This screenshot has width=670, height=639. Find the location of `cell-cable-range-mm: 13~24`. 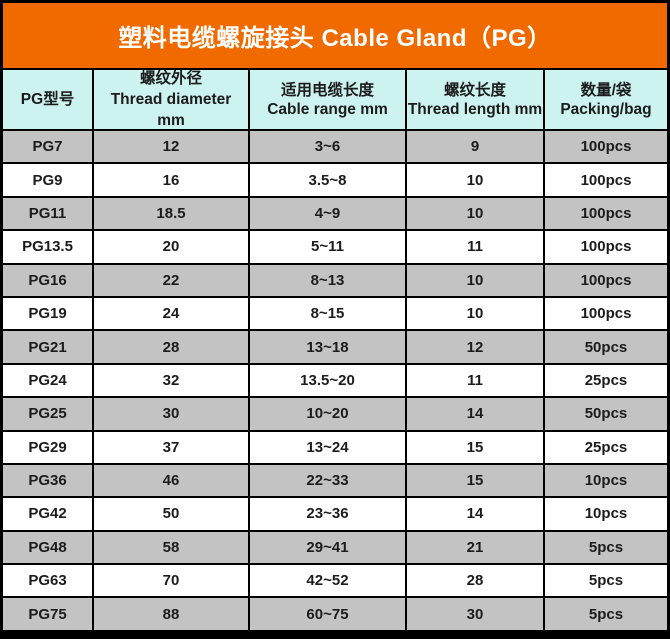

cell-cable-range-mm: 13~24 is located at coordinates (327, 447).